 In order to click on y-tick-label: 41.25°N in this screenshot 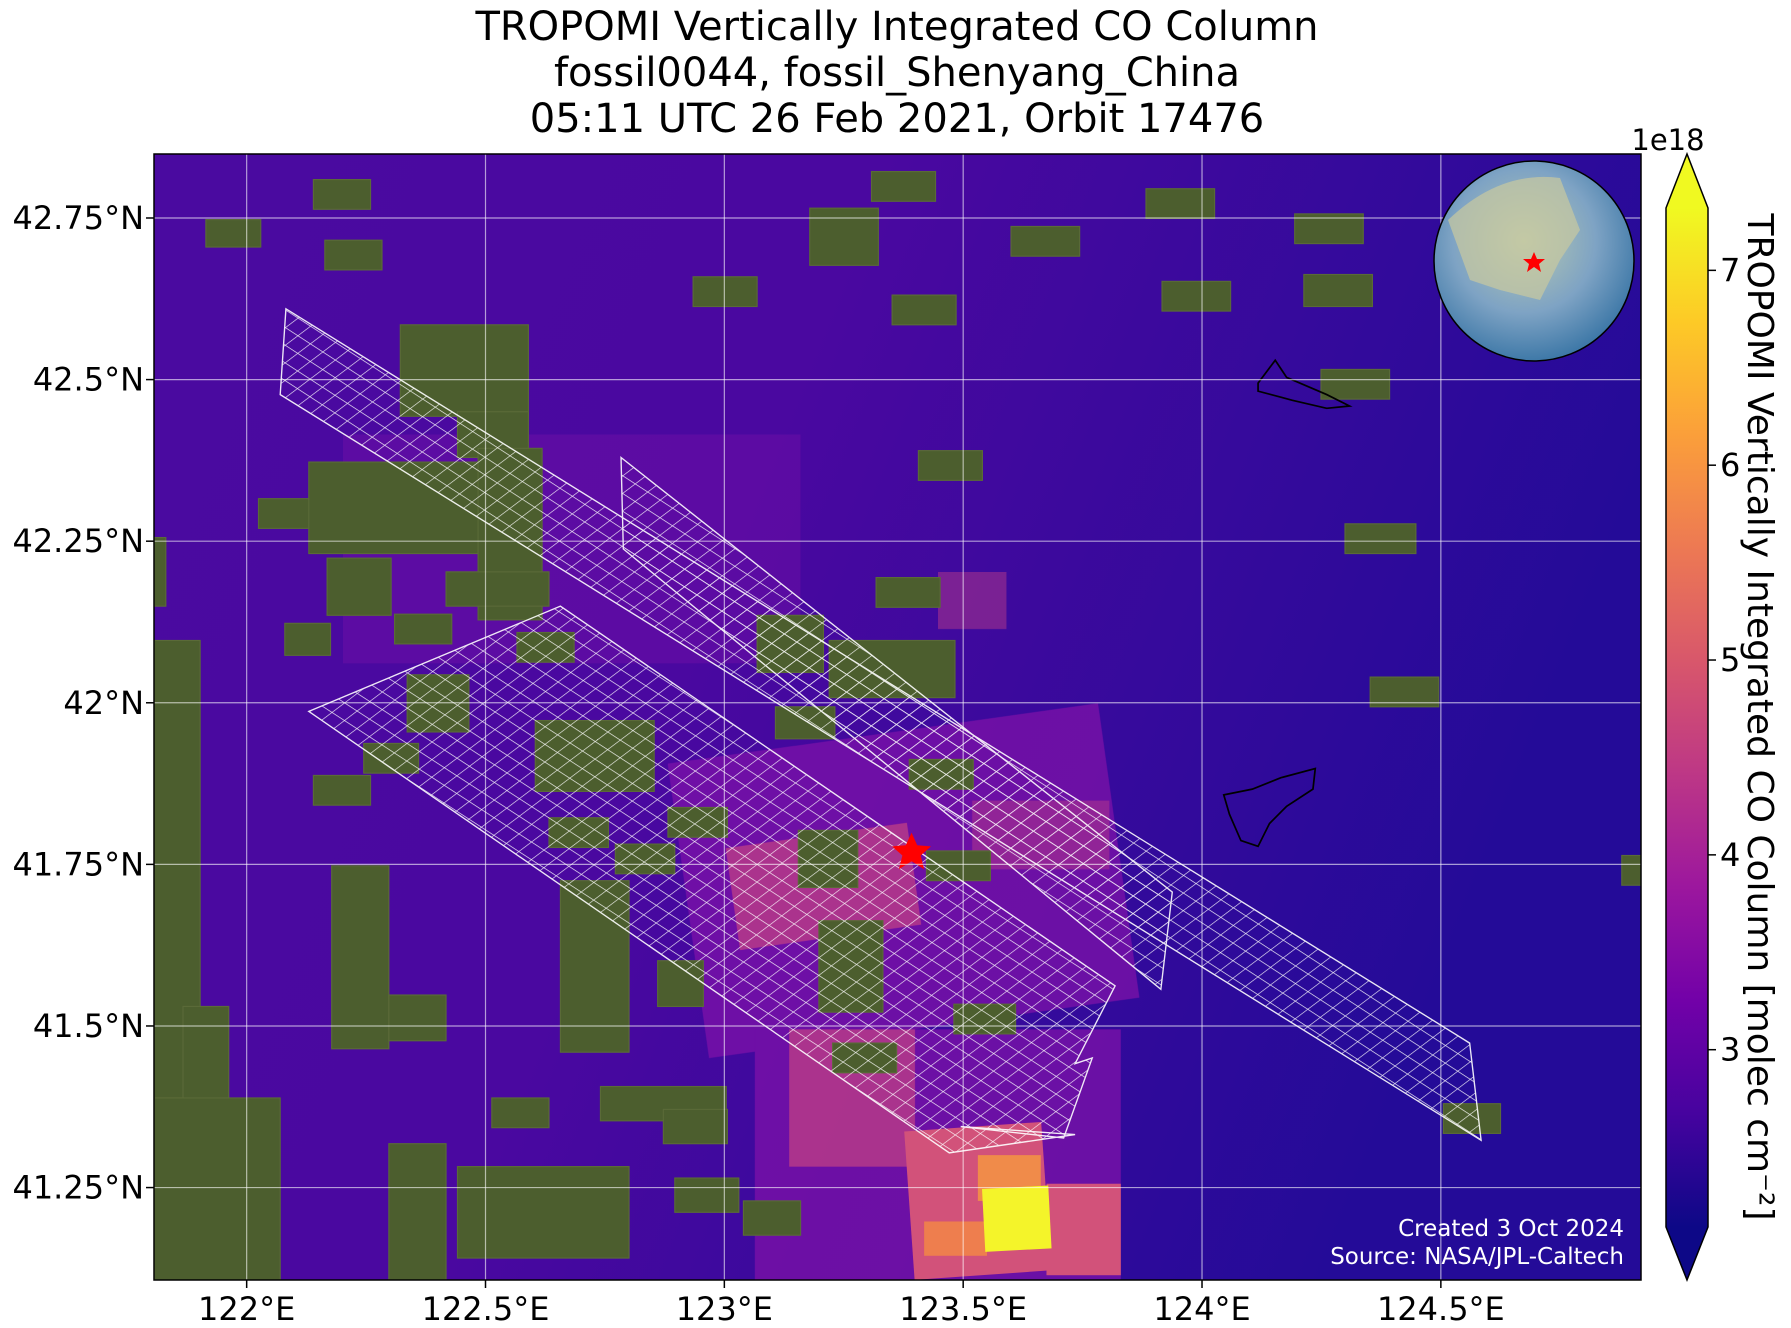, I will do `click(78, 1188)`.